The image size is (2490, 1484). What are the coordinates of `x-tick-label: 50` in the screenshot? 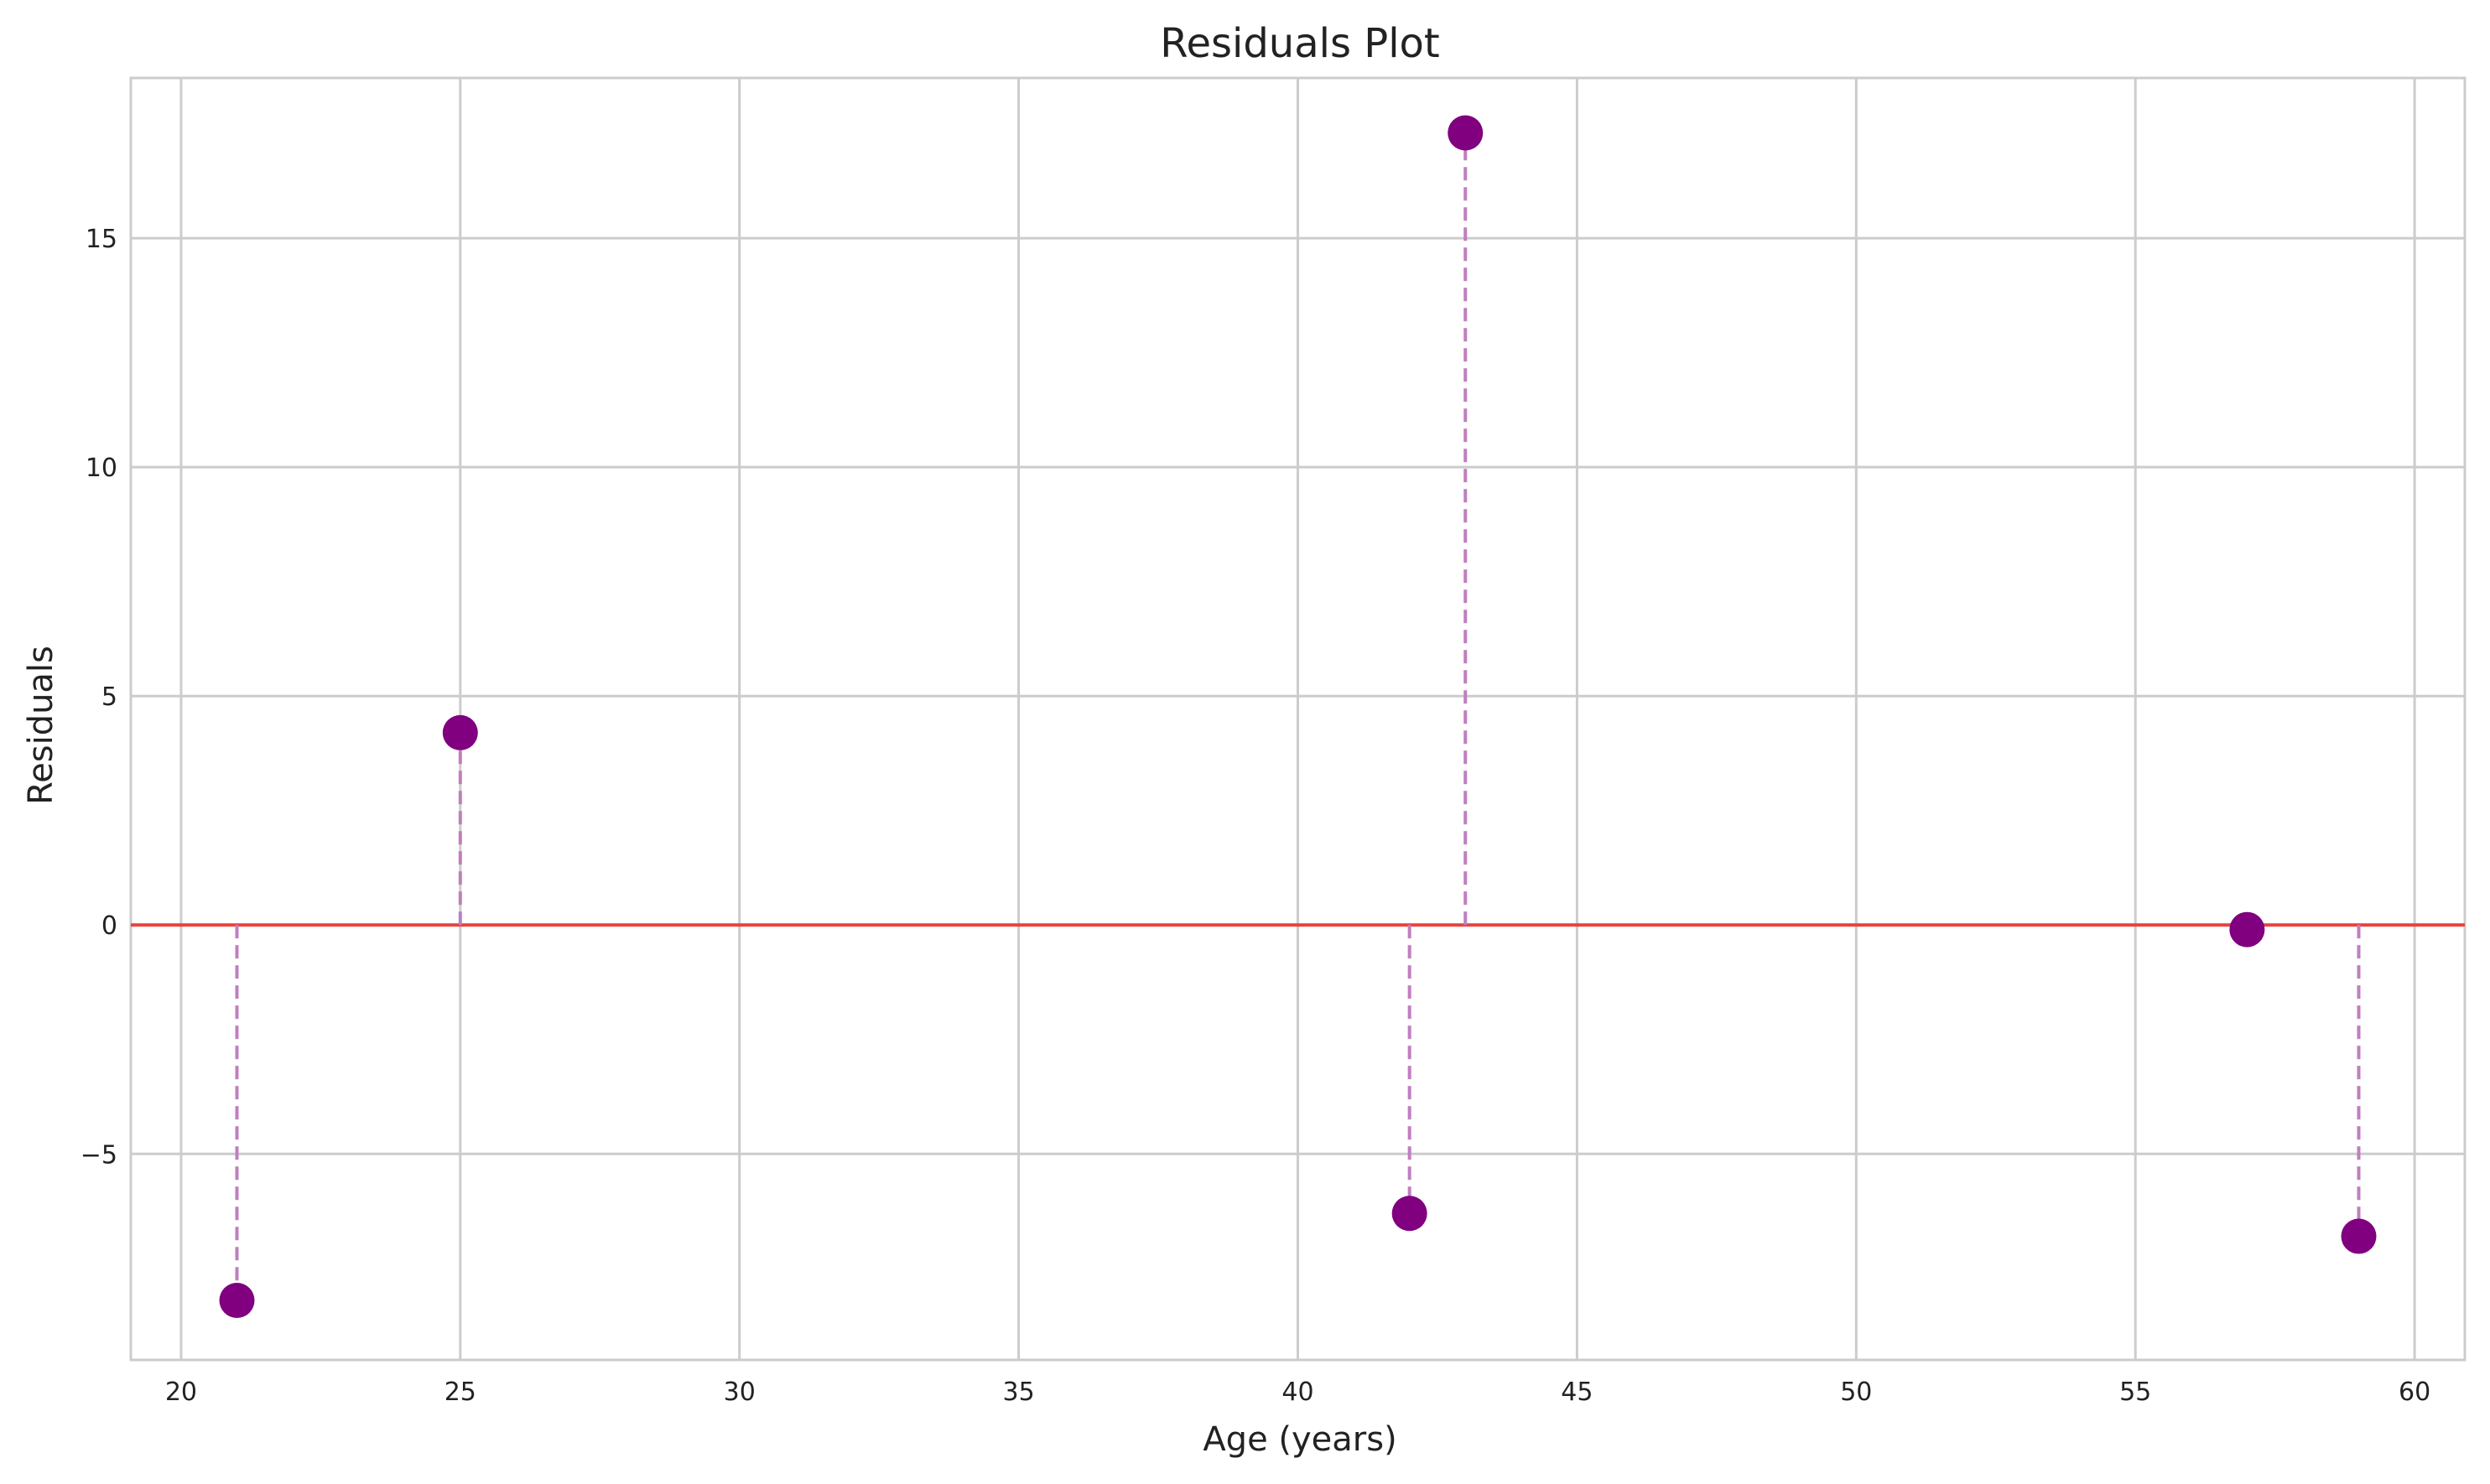 It's located at (1856, 1392).